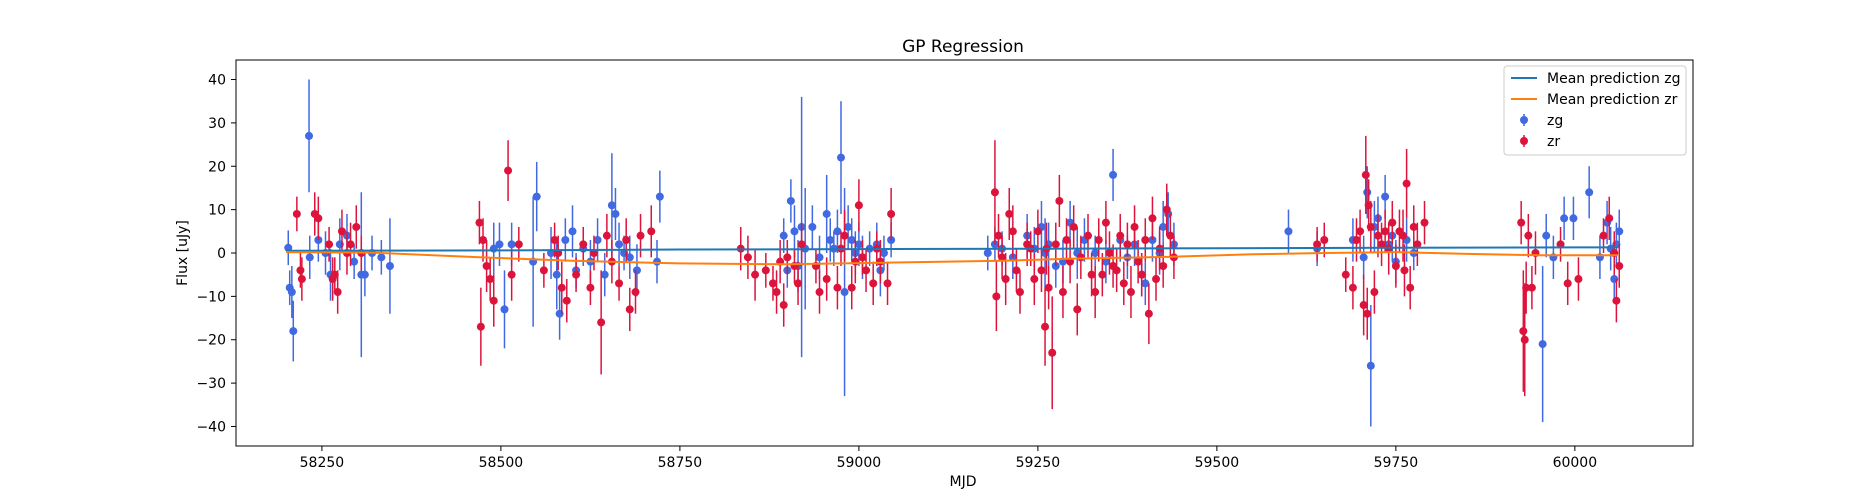  Describe the element at coordinates (211, 297) in the screenshot. I see `y-tick-label: −10` at that location.